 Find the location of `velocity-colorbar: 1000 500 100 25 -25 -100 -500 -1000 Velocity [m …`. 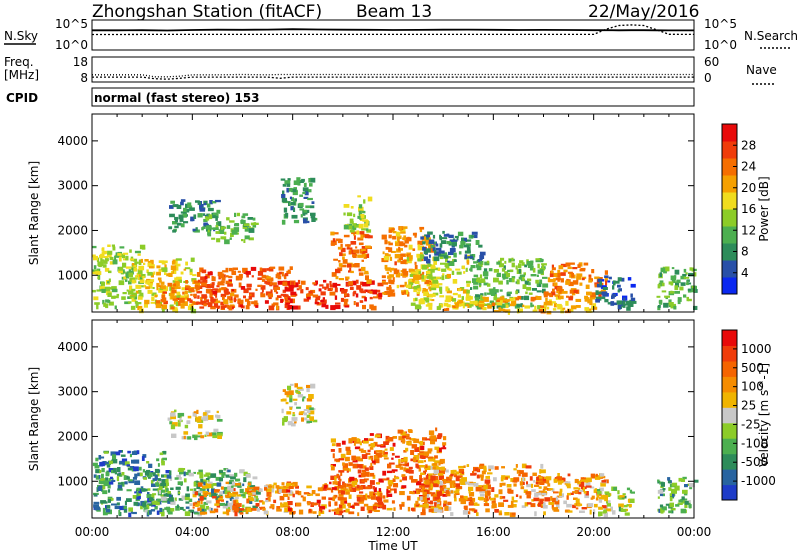

velocity-colorbar: 1000 500 100 25 -25 -100 -500 -1000 Velocity [m … is located at coordinates (748, 415).